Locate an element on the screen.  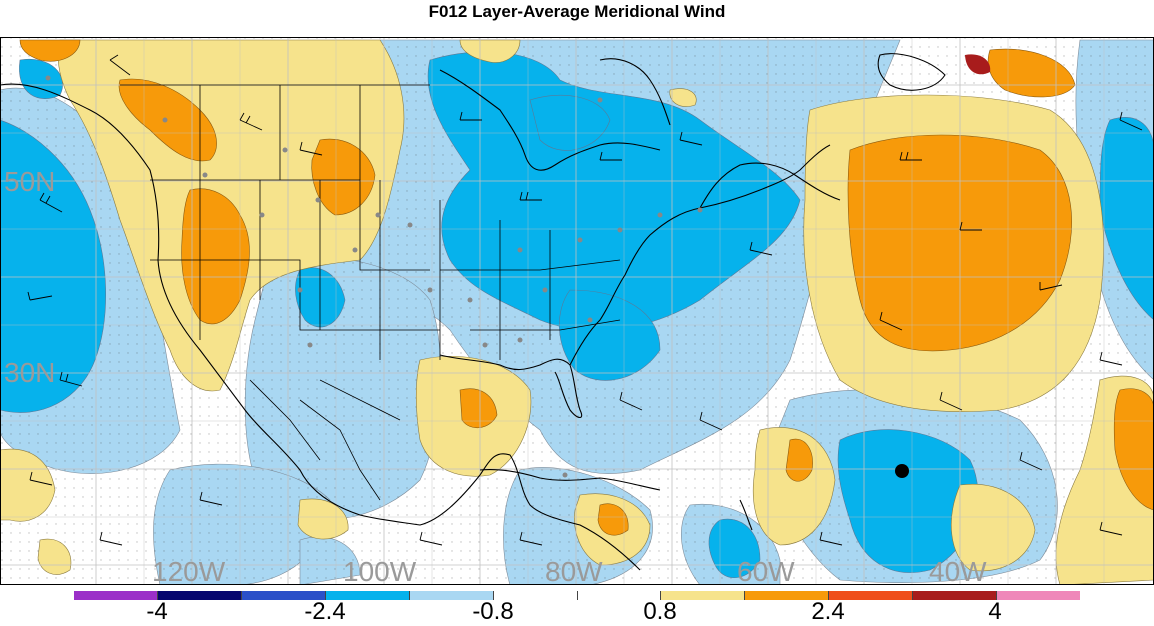
lat-label-50n: 50N is located at coordinates (30, 181).